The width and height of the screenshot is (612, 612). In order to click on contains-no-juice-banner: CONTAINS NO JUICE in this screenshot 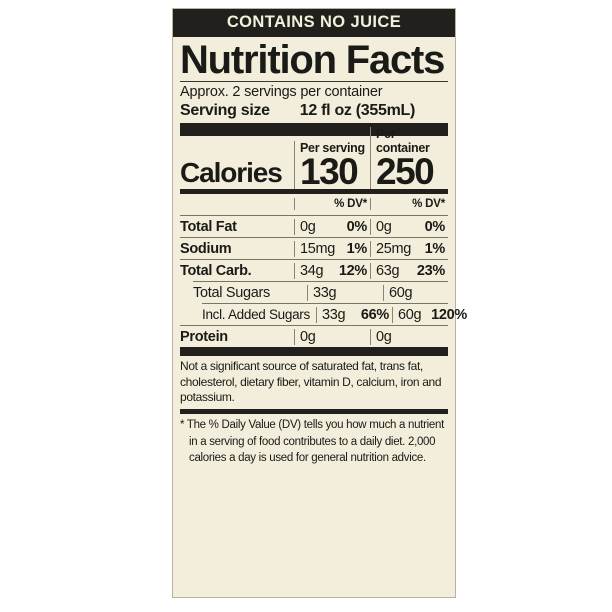, I will do `click(314, 23)`.